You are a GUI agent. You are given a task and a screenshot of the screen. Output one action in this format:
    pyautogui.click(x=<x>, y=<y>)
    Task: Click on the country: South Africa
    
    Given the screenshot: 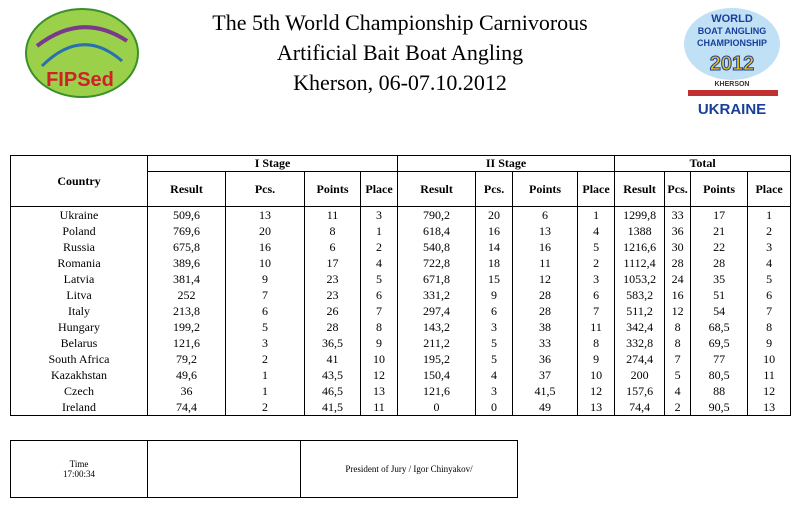 What is the action you would take?
    pyautogui.click(x=79, y=359)
    